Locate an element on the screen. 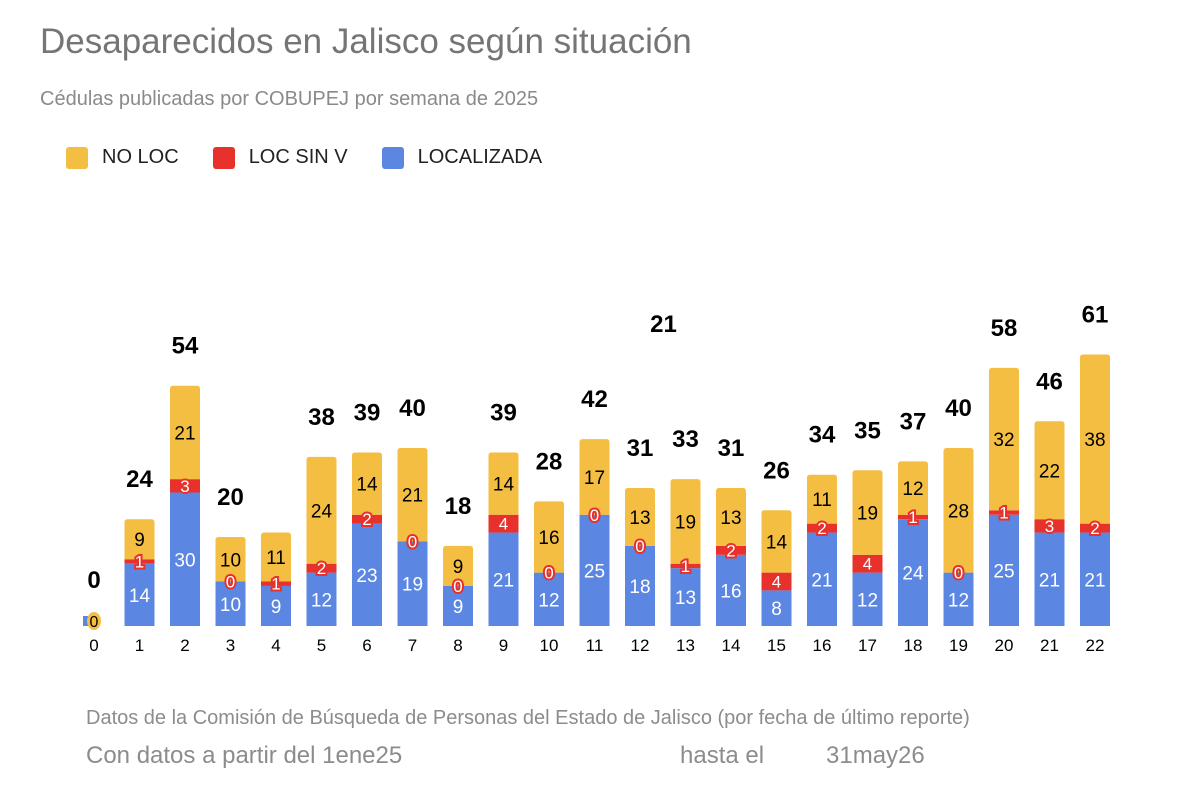  value-label-localizada: 16 is located at coordinates (730, 591).